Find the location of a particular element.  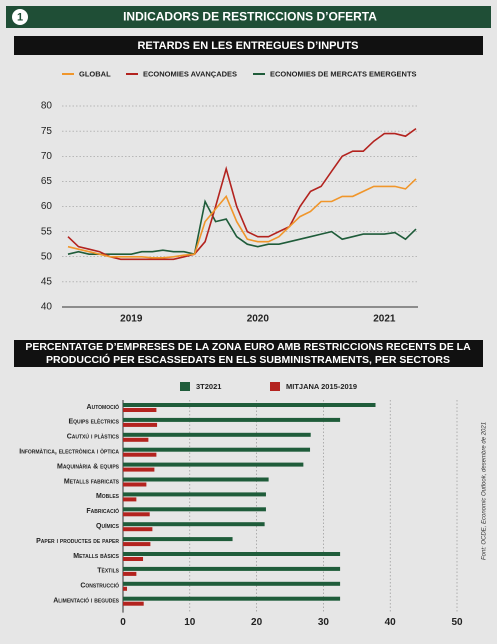

legend-label: ECONOMIES DE MERCATS EMERGENTS is located at coordinates (343, 73).